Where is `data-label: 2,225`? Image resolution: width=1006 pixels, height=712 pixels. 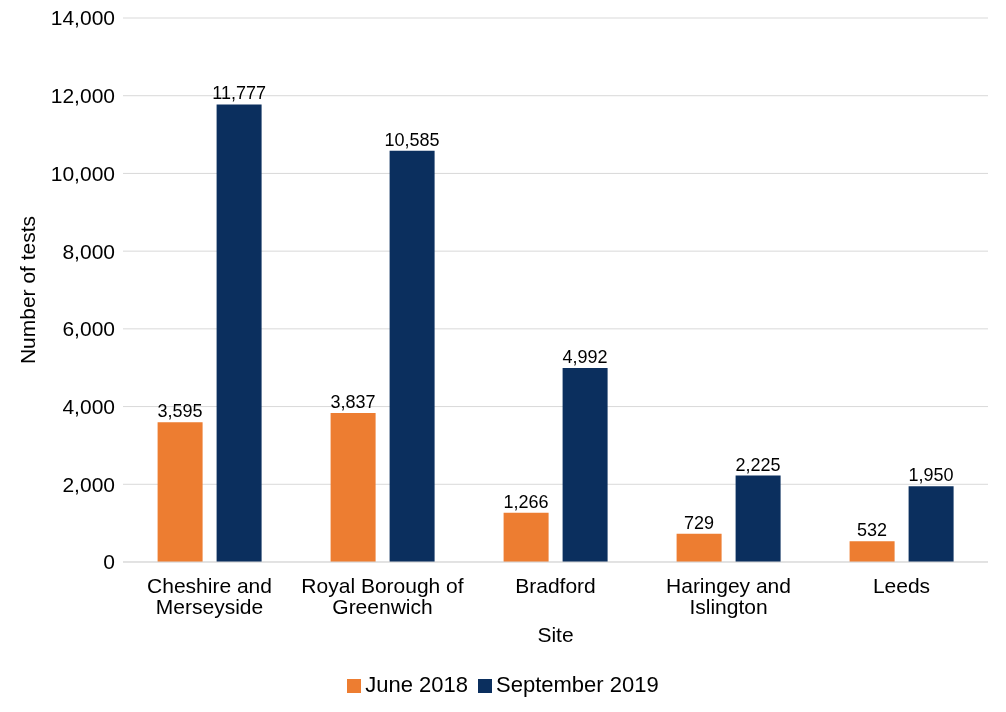 data-label: 2,225 is located at coordinates (758, 464).